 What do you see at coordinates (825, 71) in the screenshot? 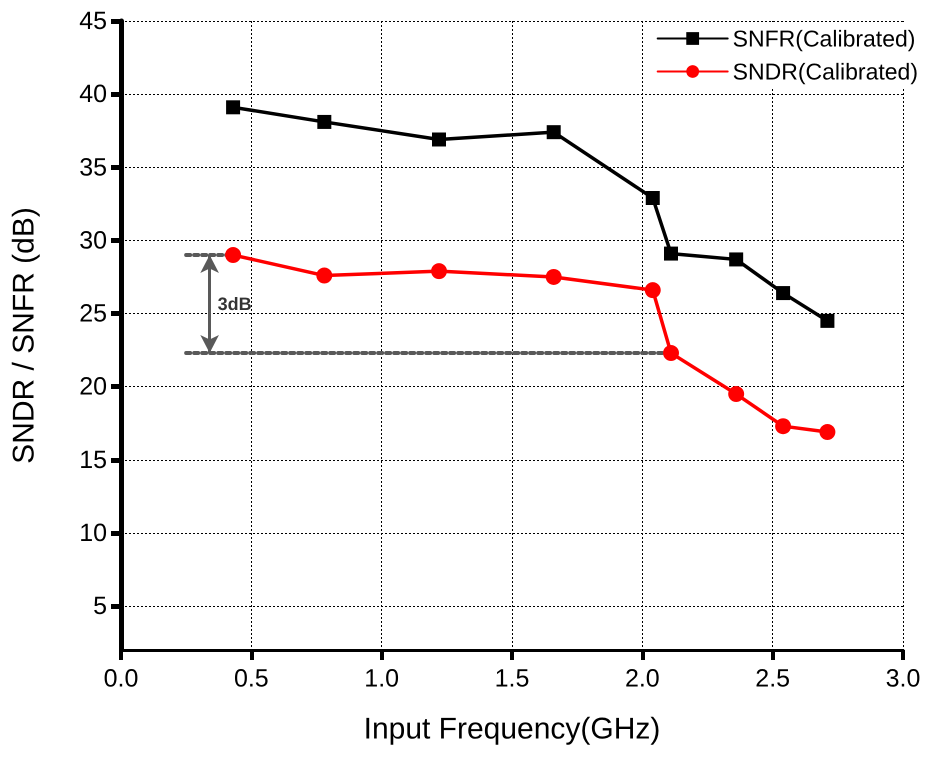
I see `legend-label: SNDR(Calibrated)` at bounding box center [825, 71].